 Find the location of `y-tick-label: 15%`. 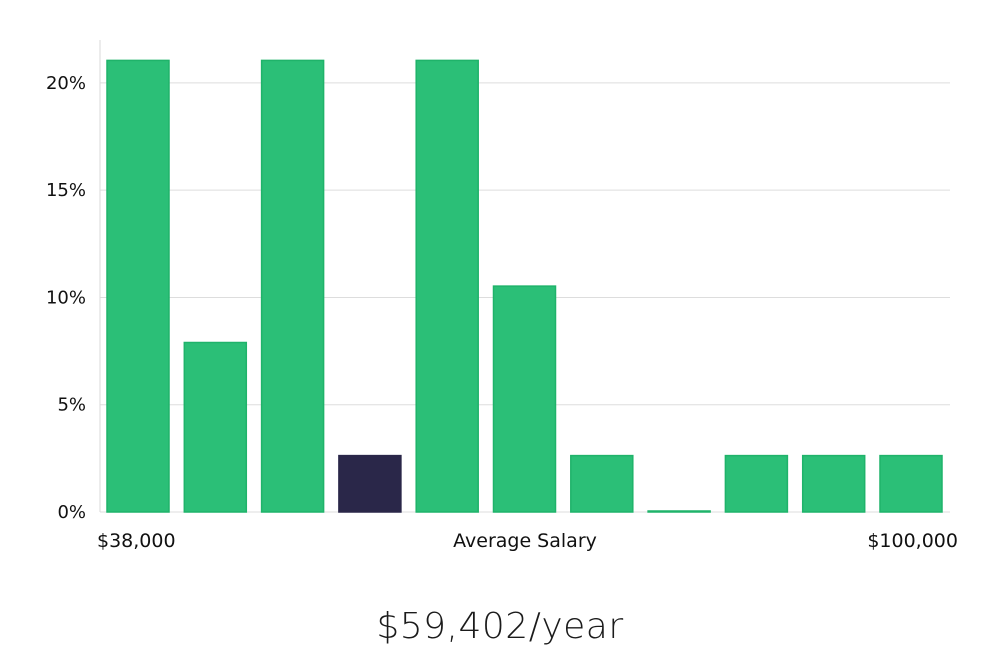

y-tick-label: 15% is located at coordinates (66, 190).